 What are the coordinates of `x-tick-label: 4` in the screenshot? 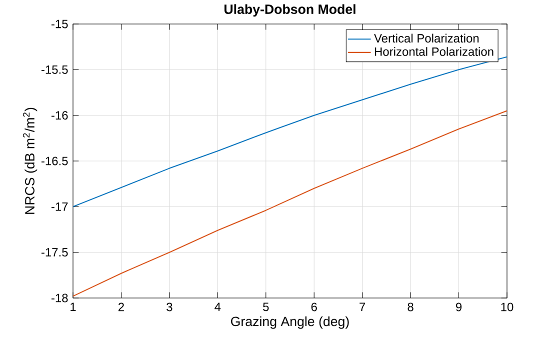 It's located at (217, 306).